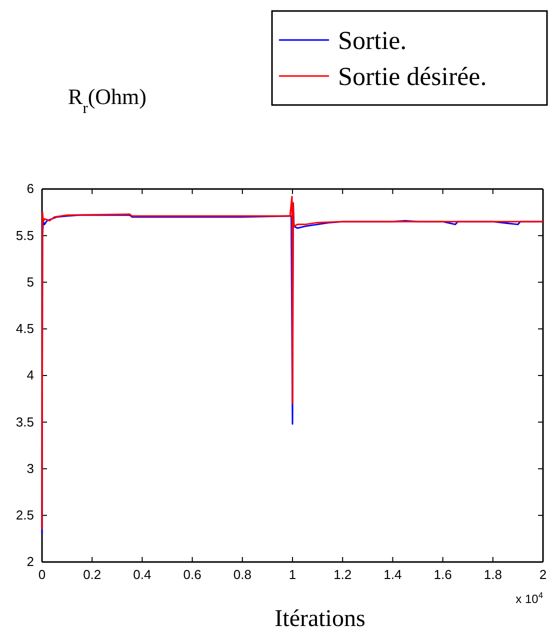 The image size is (557, 636). What do you see at coordinates (30, 282) in the screenshot?
I see `y-tick-label: 5` at bounding box center [30, 282].